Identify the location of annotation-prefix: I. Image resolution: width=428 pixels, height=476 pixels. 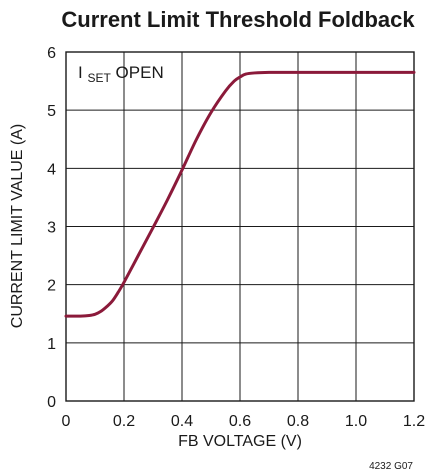
(80, 72).